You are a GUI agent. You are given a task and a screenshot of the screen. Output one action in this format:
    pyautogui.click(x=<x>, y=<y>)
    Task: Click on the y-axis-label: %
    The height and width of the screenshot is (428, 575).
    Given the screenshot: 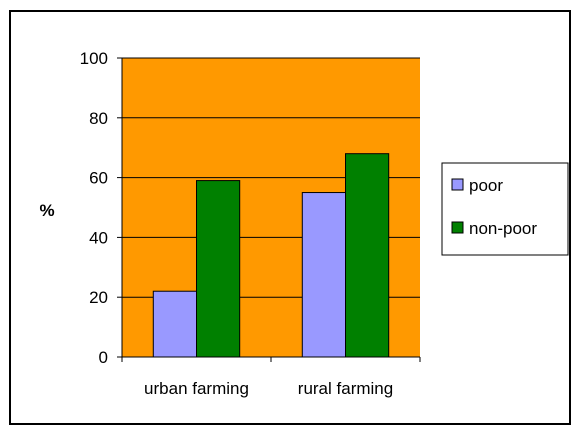 What is the action you would take?
    pyautogui.click(x=46, y=210)
    